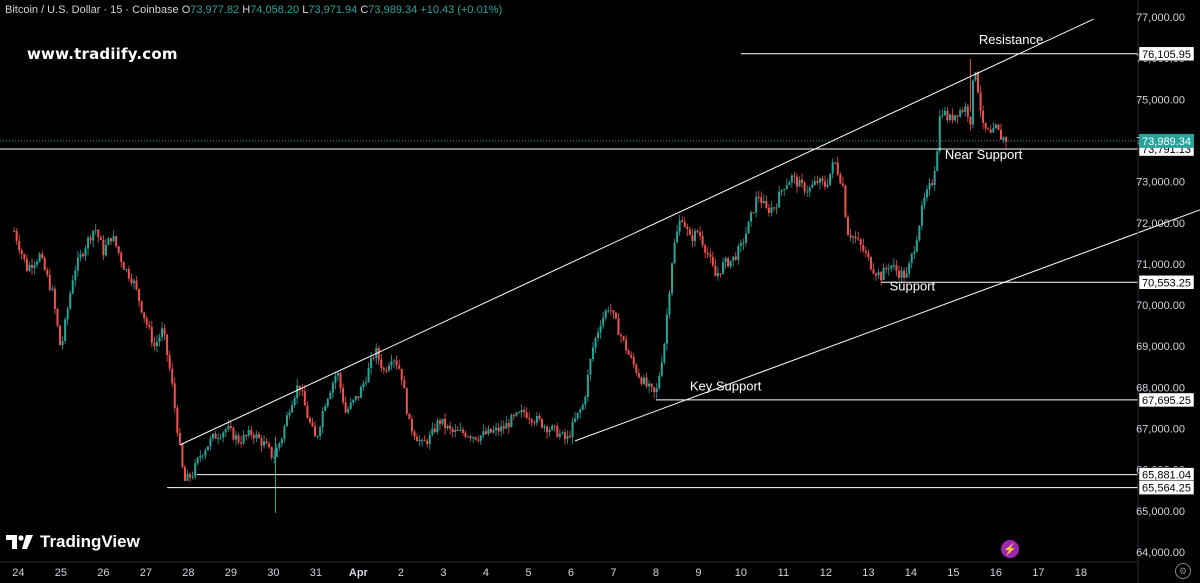 This screenshot has height=583, width=1200. Describe the element at coordinates (461, 10) in the screenshot. I see `change-value: +10.43 (+0.01%)` at that location.